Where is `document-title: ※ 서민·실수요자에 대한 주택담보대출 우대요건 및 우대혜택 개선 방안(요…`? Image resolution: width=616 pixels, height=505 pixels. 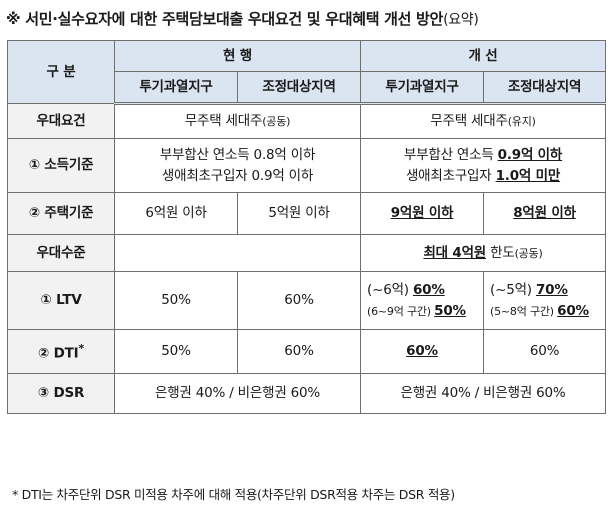
document-title: ※ 서민·실수요자에 대한 주택담보대출 우대요건 및 우대혜택 개선 방안(요… is located at coordinates (242, 18).